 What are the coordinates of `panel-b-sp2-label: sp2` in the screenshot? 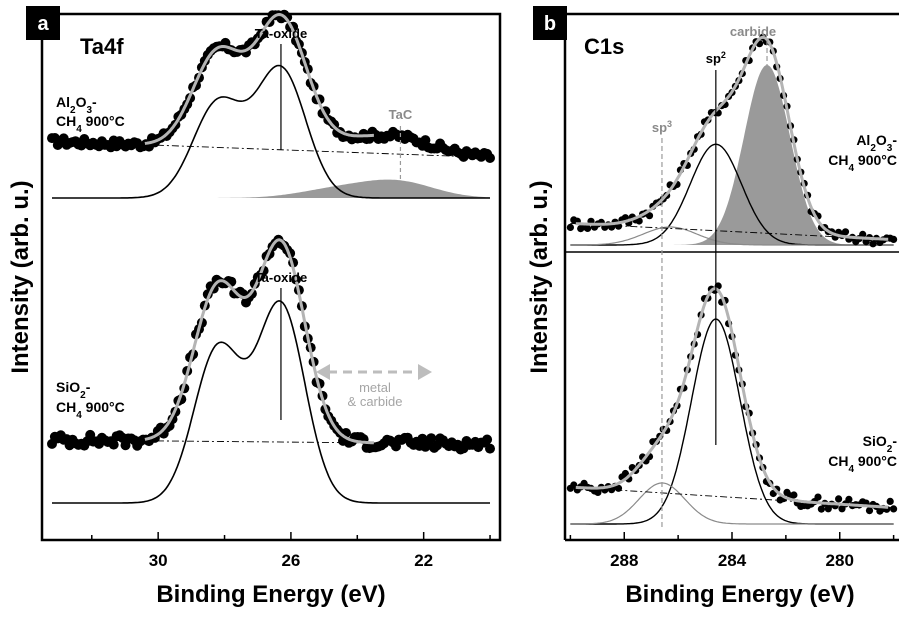 It's located at (716, 58).